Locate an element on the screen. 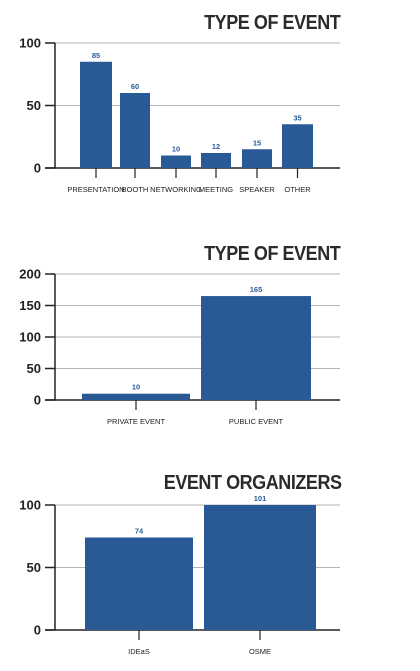 This screenshot has width=420, height=671. x-tick-label: OTHER is located at coordinates (297, 189).